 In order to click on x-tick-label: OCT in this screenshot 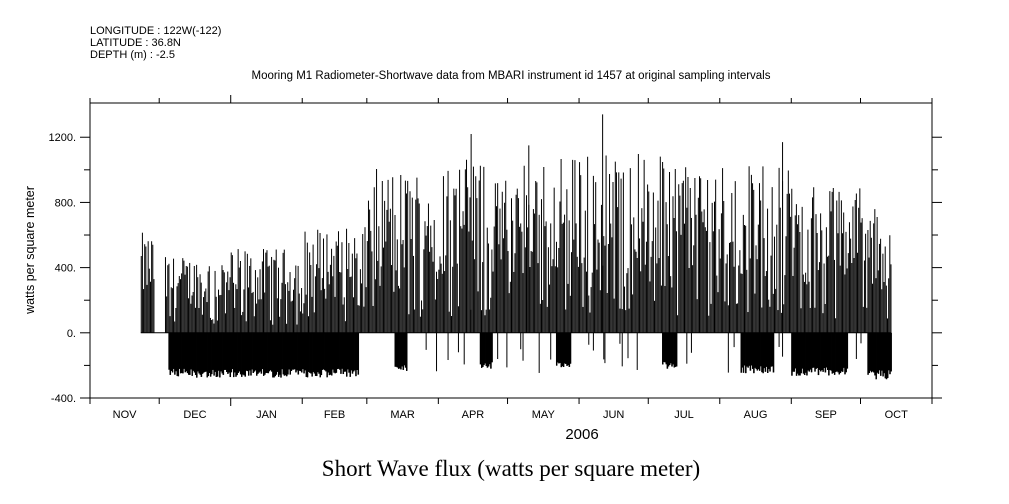, I will do `click(897, 415)`.